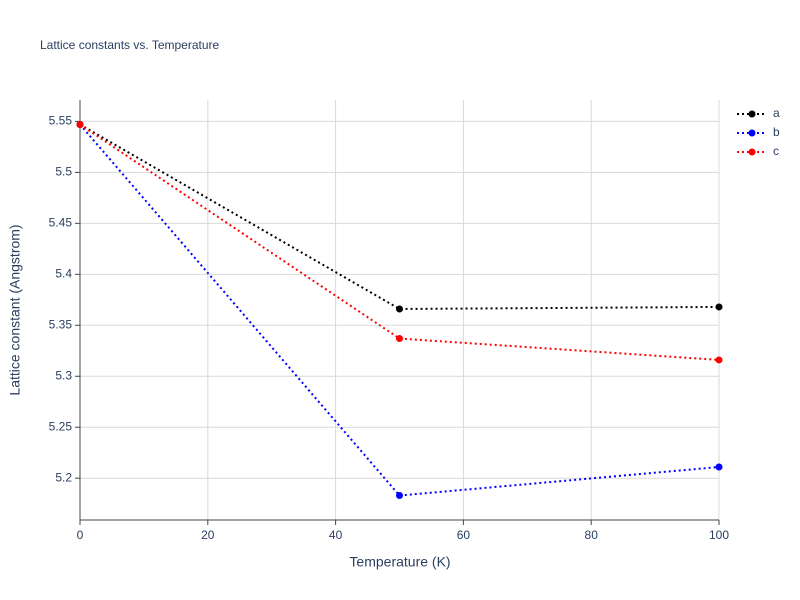 This screenshot has height=600, width=800. What do you see at coordinates (80, 535) in the screenshot?
I see `x-tick-label: 0` at bounding box center [80, 535].